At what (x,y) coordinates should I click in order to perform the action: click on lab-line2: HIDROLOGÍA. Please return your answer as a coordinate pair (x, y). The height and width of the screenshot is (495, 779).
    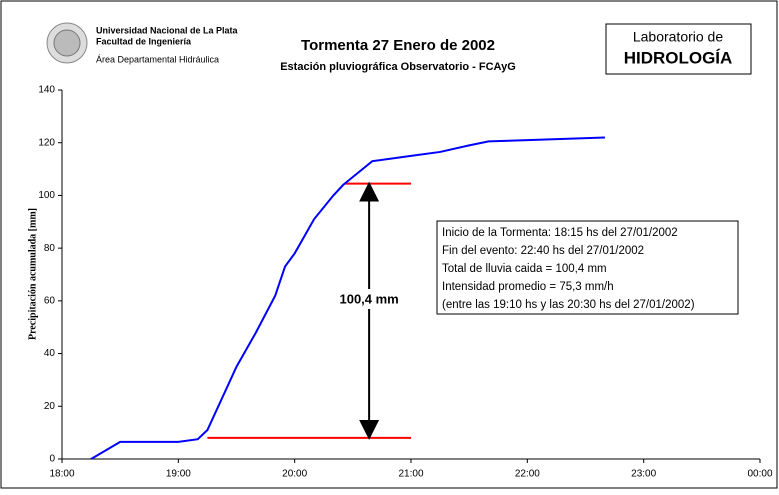
    Looking at the image, I should click on (678, 57).